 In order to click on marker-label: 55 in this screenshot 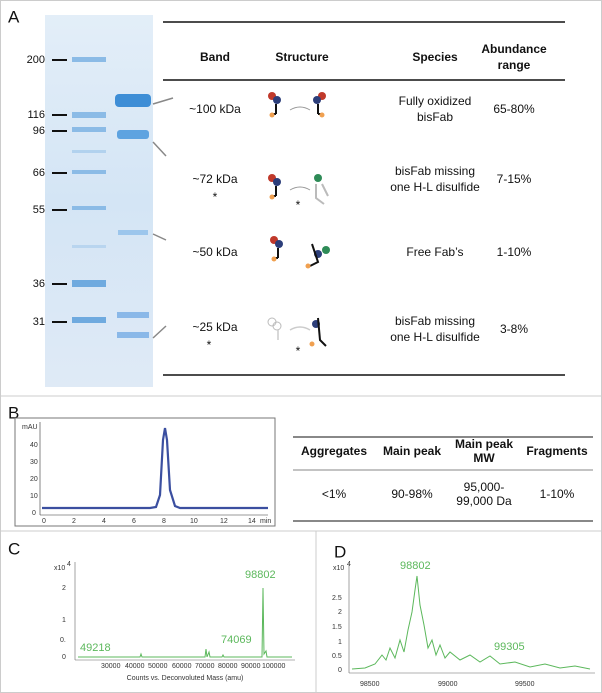, I will do `click(39, 210)`.